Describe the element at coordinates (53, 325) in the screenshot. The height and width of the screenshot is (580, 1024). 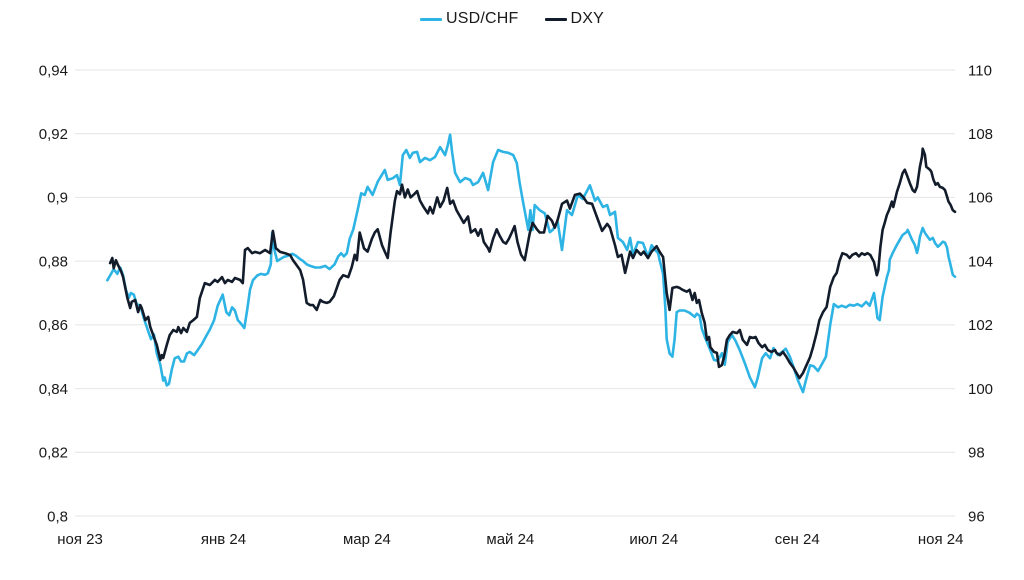
I see `left-axis-tick-label: 0,86` at that location.